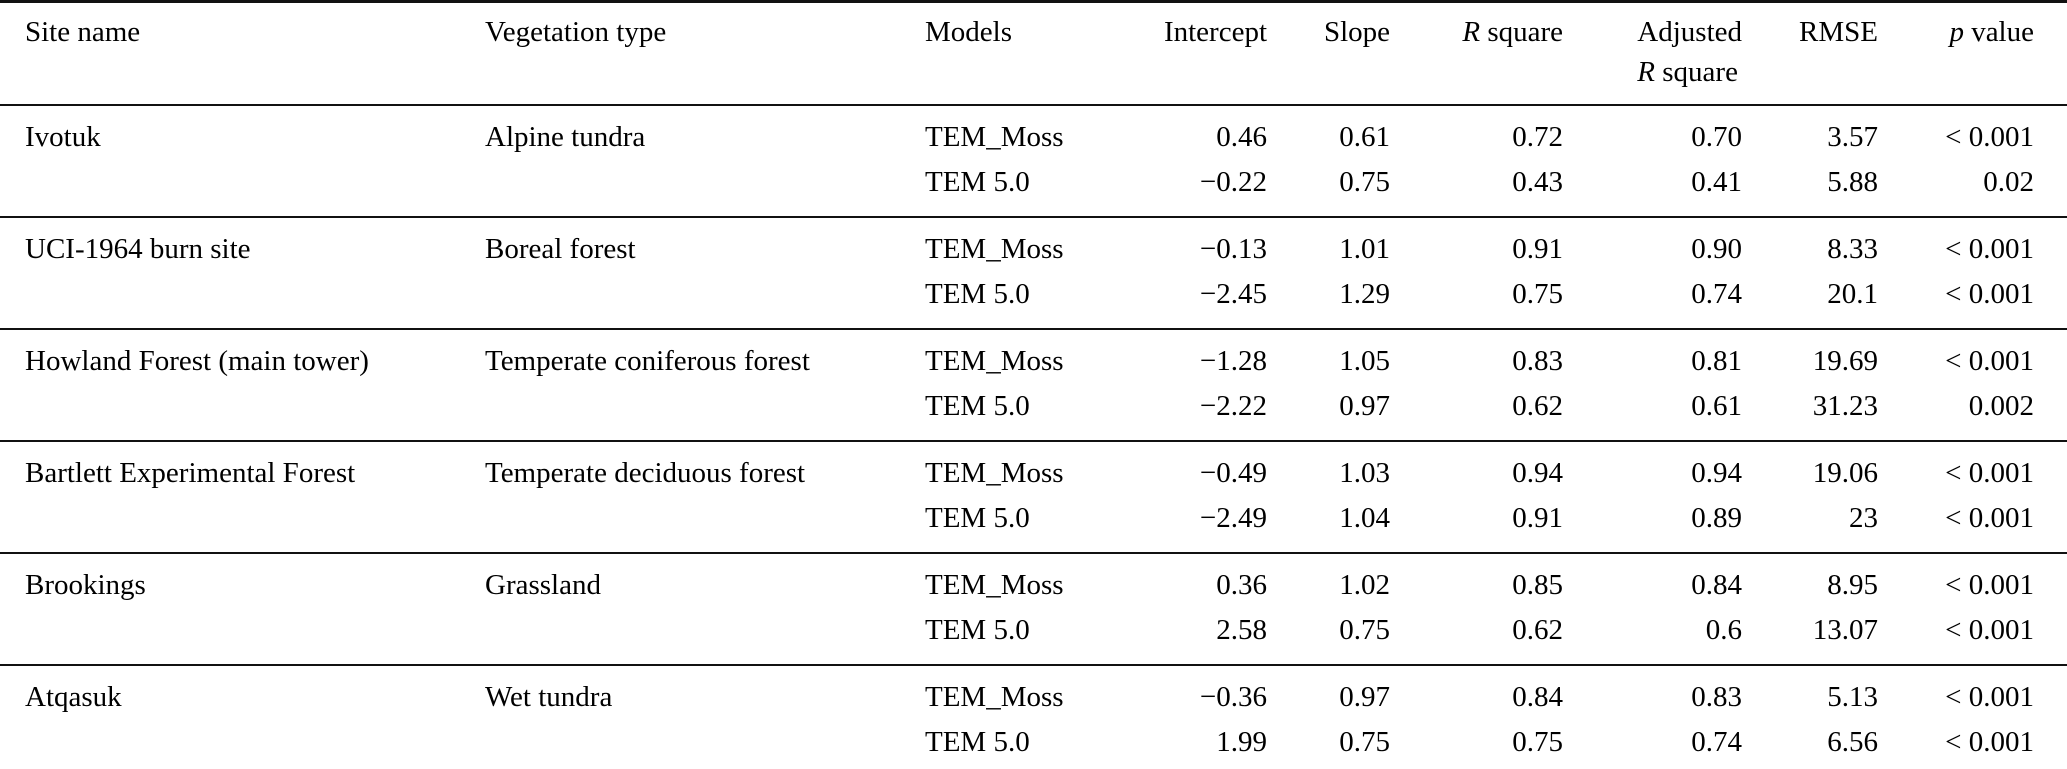  I want to click on rmse-cell: 8.33, so click(1852, 249).